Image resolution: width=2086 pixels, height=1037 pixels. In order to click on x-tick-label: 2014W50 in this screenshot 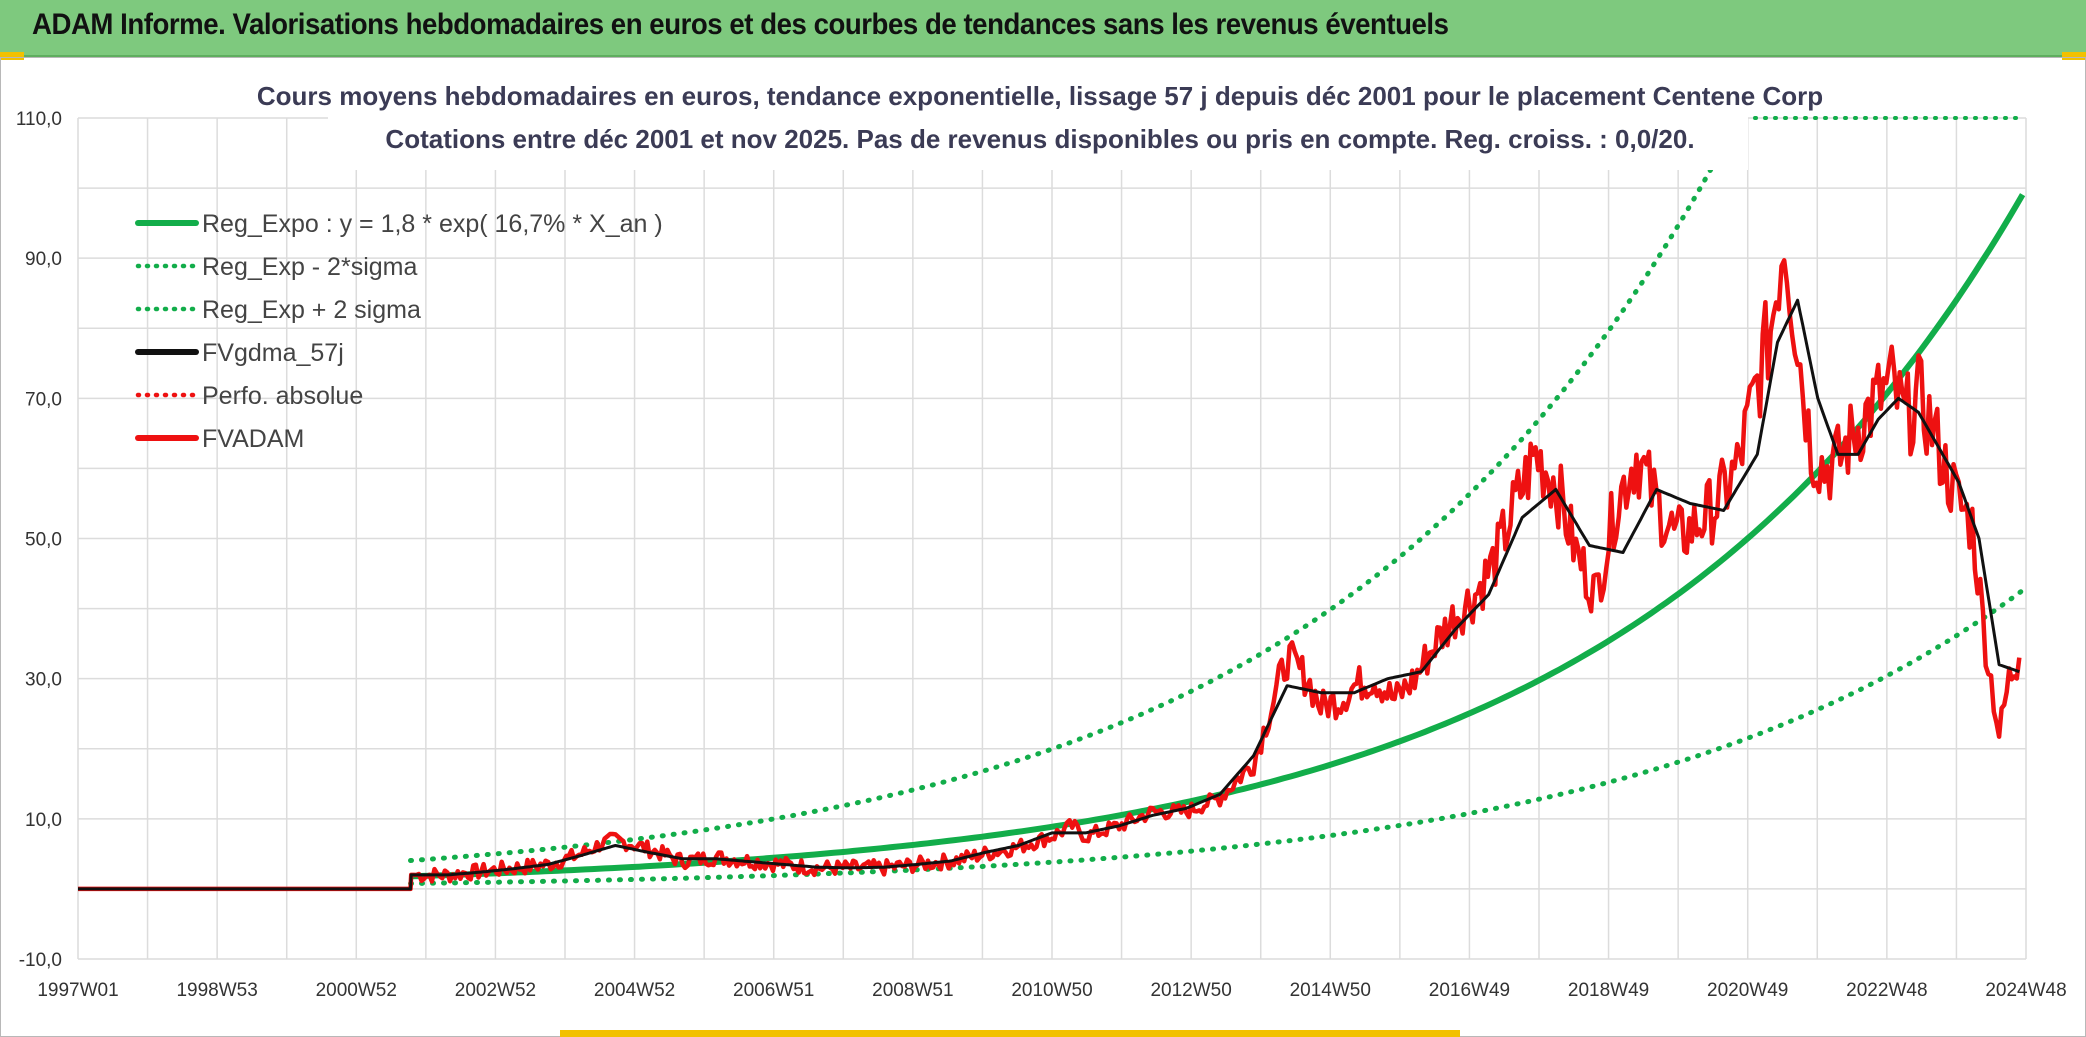, I will do `click(1330, 990)`.